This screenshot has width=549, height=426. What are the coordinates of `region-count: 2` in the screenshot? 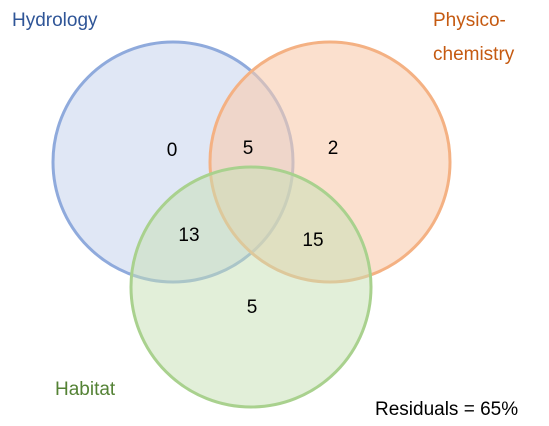 It's located at (333, 148).